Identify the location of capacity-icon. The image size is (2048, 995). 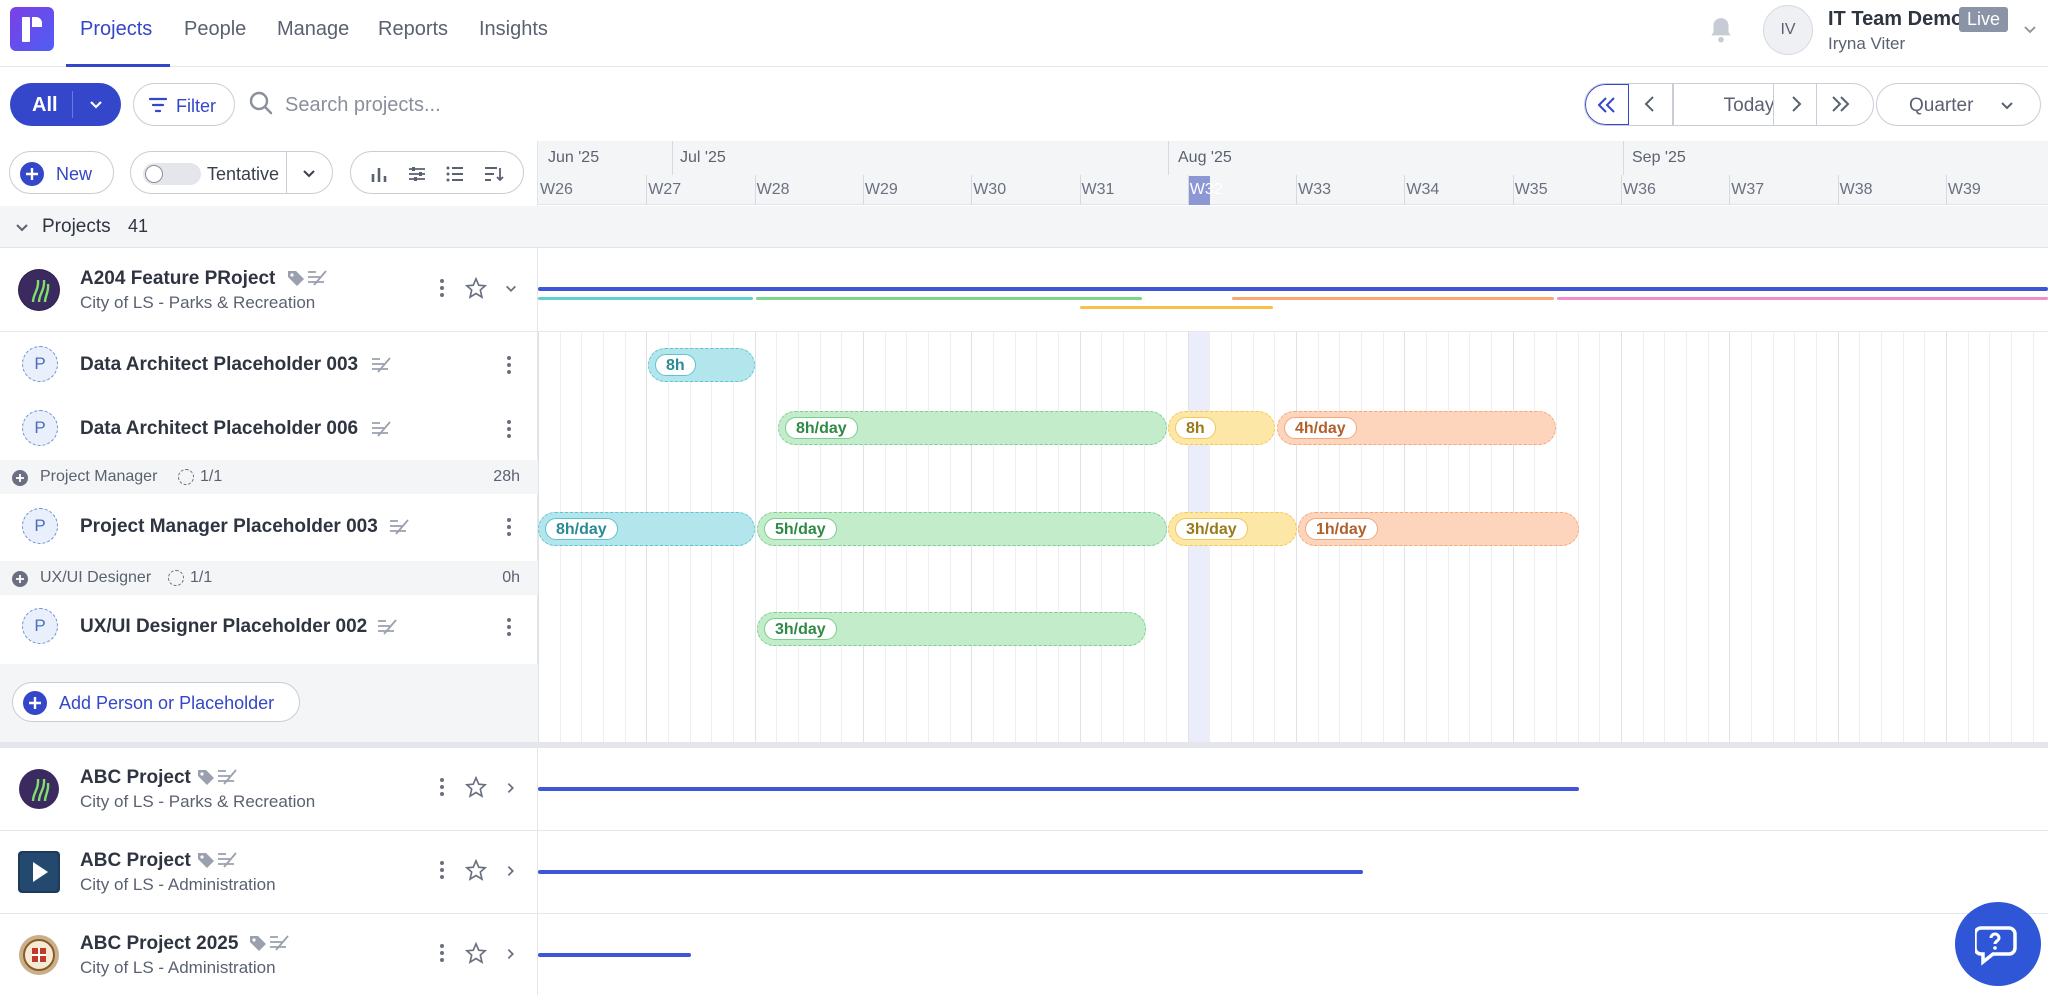
(186, 477).